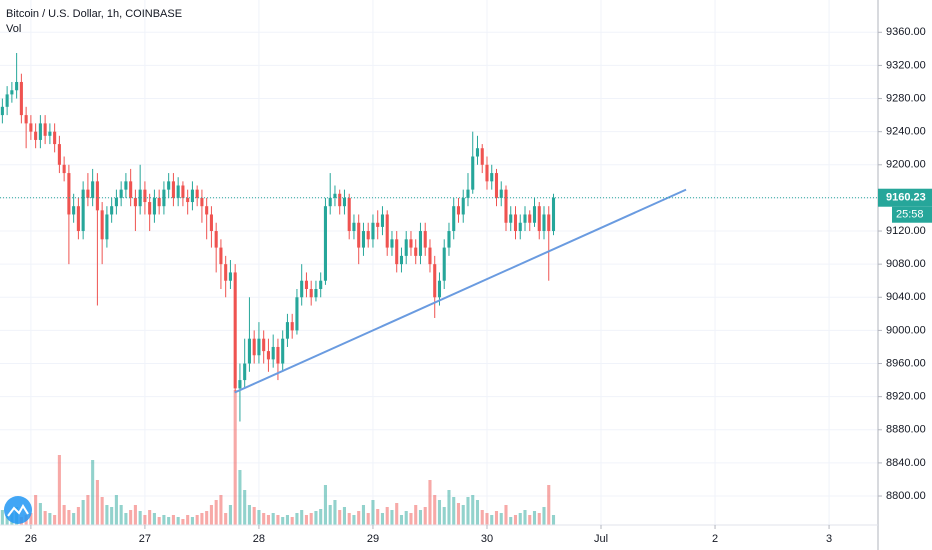 The image size is (932, 550). Describe the element at coordinates (910, 215) in the screenshot. I see `countdown: 25:58` at that location.